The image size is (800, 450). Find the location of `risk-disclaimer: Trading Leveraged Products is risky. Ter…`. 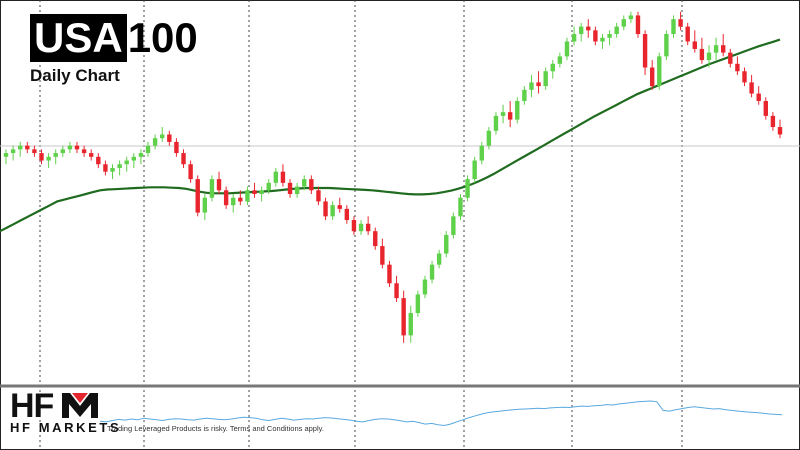

risk-disclaimer: Trading Leveraged Products is risky. Ter… is located at coordinates (215, 428).